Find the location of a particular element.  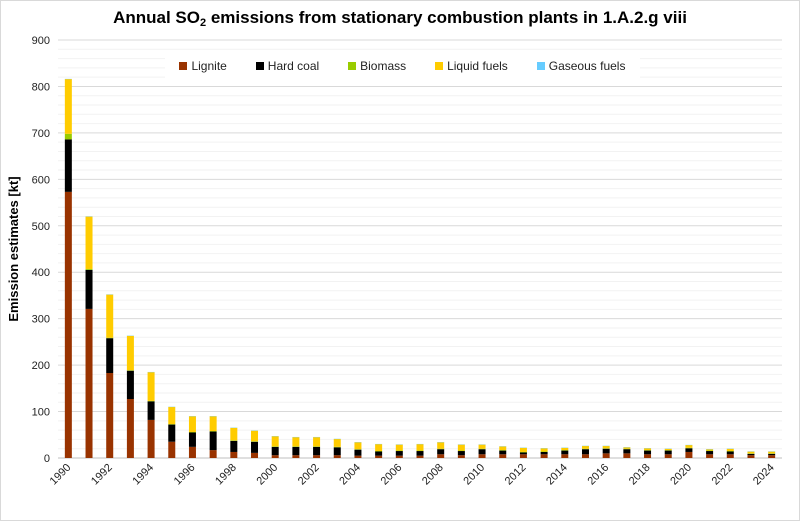

bar-lignite-2011 is located at coordinates (503, 456).